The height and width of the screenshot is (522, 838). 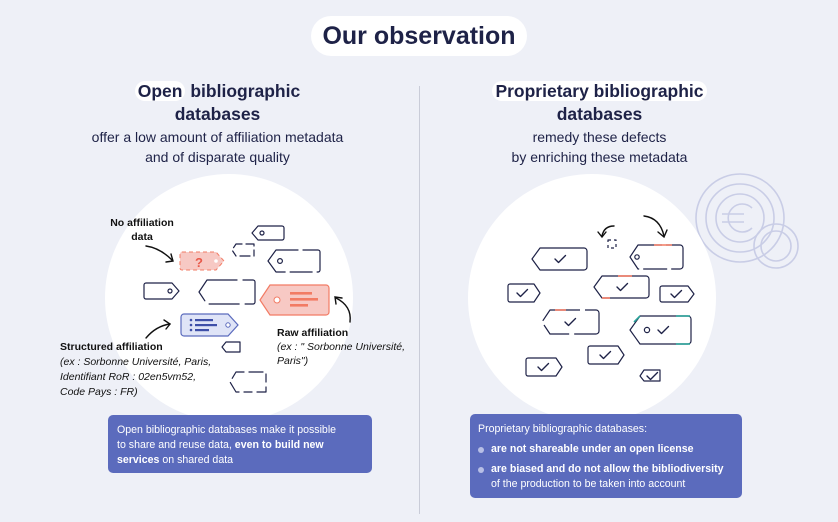 What do you see at coordinates (160, 91) in the screenshot?
I see `left-heading-highlight: Open` at bounding box center [160, 91].